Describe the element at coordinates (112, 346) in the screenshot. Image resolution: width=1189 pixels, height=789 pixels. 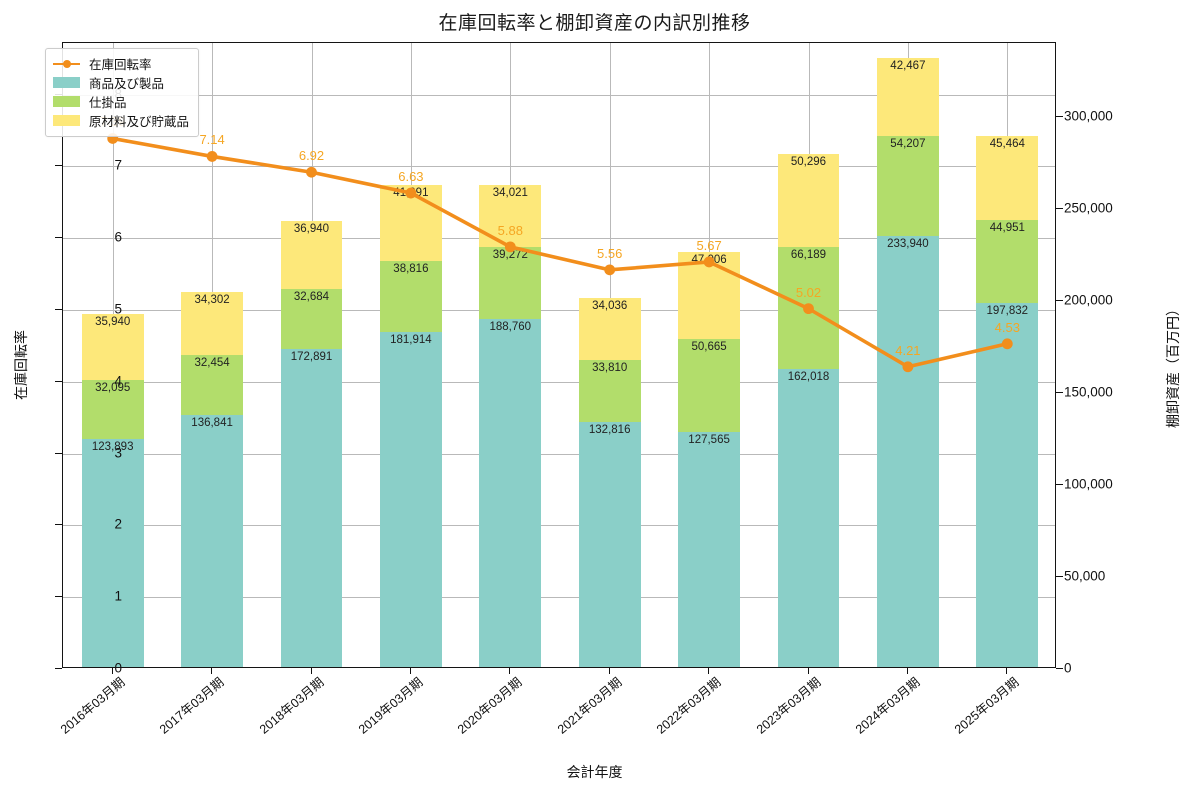
I see `bar-segment-2: 35,940` at that location.